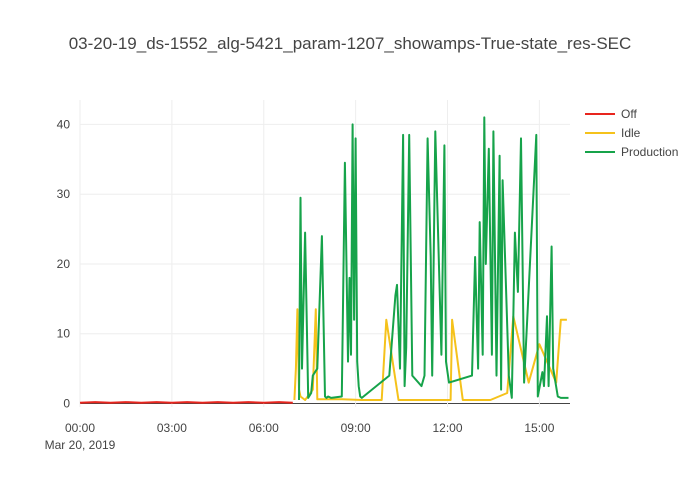 The image size is (700, 500). I want to click on legend-label-off: Off, so click(629, 114).